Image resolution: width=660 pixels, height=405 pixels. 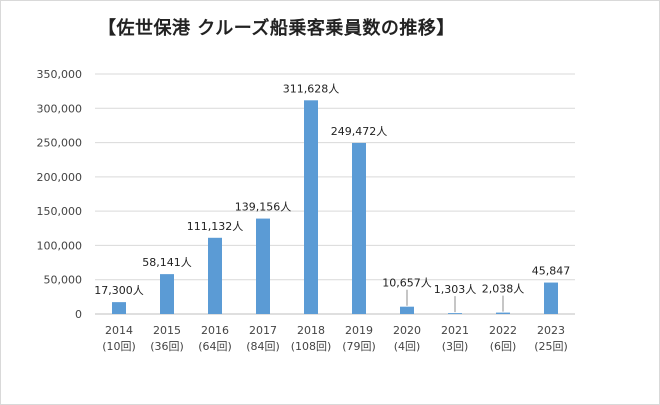 What do you see at coordinates (215, 346) in the screenshot?
I see `x-tick-sublabel: (64回)` at bounding box center [215, 346].